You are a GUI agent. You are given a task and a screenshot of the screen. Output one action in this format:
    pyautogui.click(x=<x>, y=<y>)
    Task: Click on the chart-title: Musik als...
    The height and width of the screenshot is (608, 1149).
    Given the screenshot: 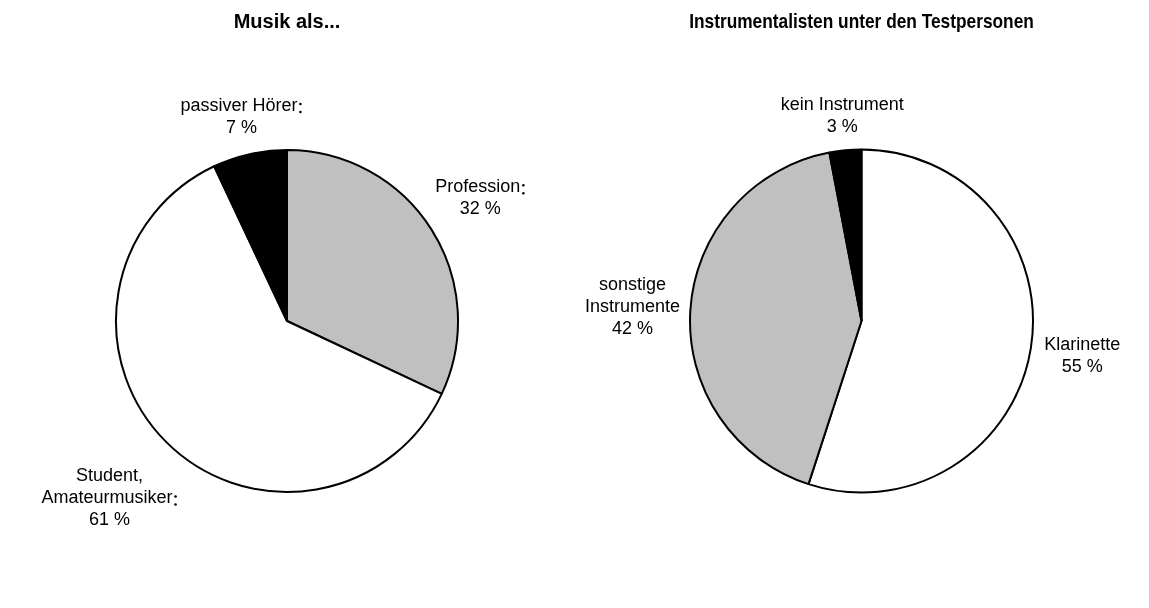 What is the action you would take?
    pyautogui.click(x=287, y=20)
    